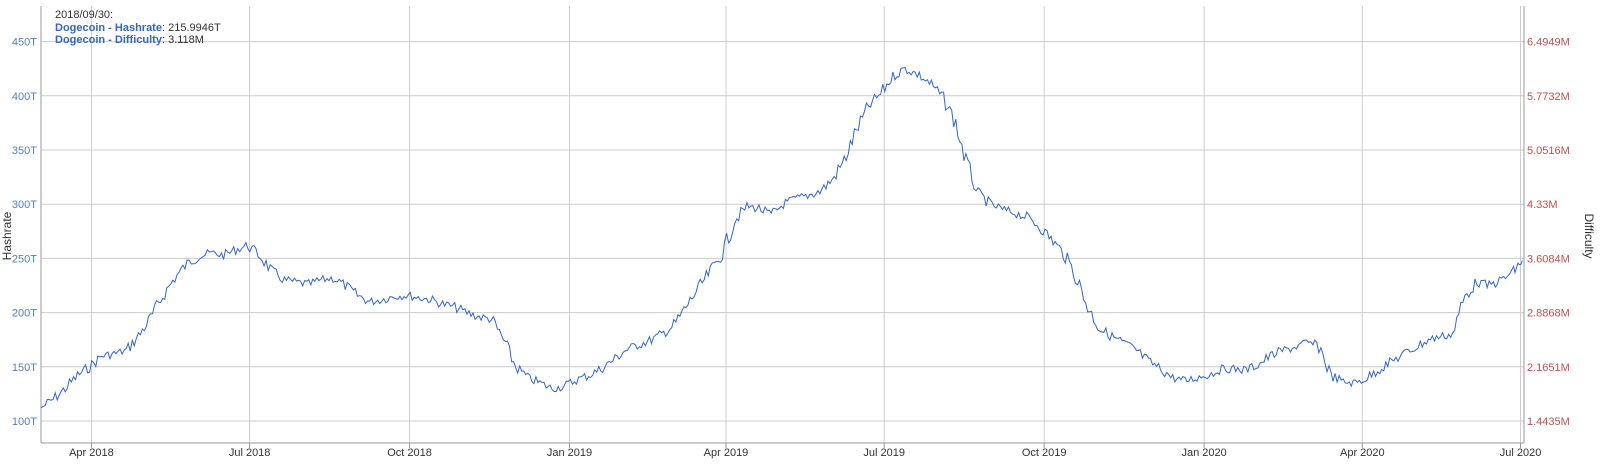 This screenshot has width=1600, height=467. Describe the element at coordinates (1548, 314) in the screenshot. I see `y2-tick-label: 2.8868M` at that location.